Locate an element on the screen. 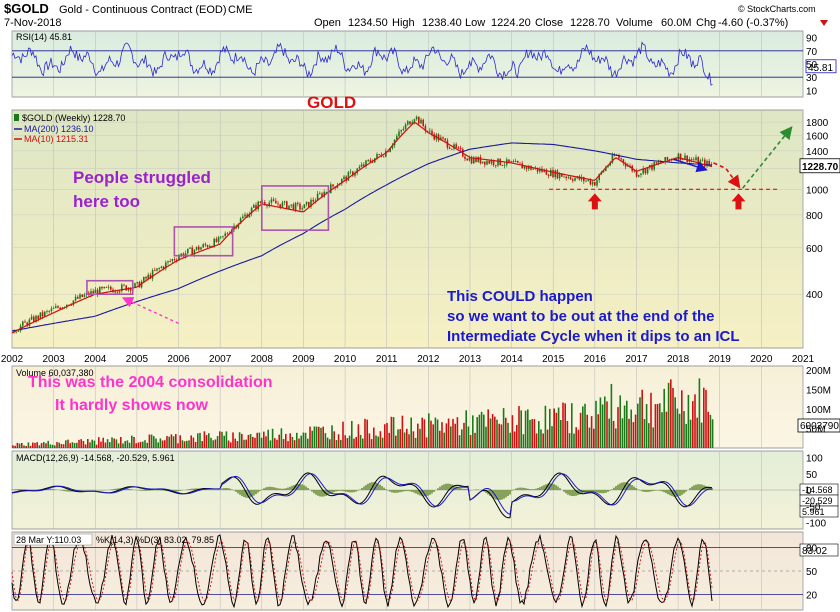  last-price-tag: 1228.70 is located at coordinates (820, 167).